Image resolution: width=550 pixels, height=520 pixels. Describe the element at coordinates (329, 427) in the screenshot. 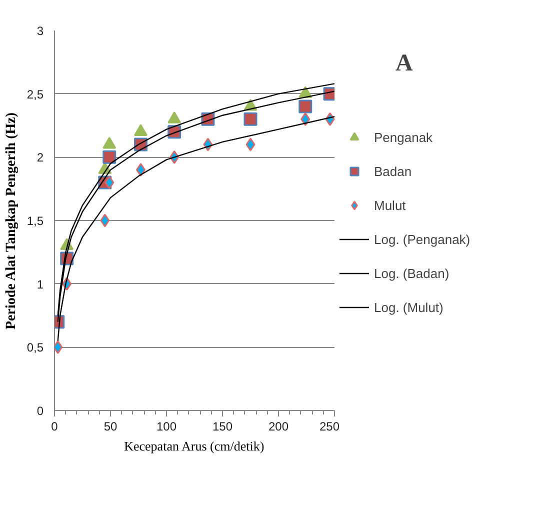

I see `x-tick-label: 250` at that location.